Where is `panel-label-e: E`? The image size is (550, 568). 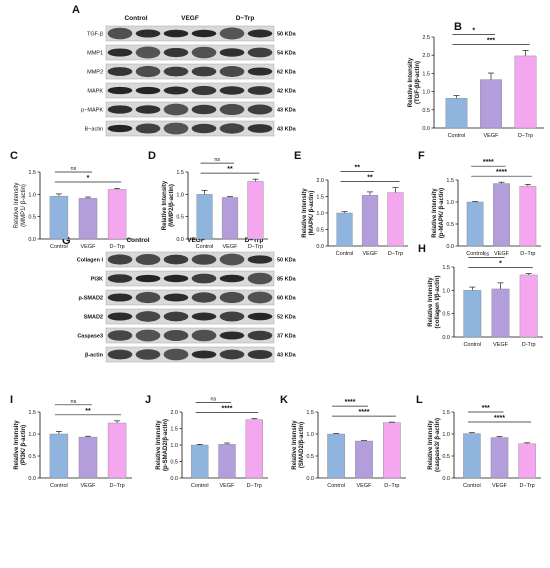
panel-label-e: E is located at coordinates (297, 156).